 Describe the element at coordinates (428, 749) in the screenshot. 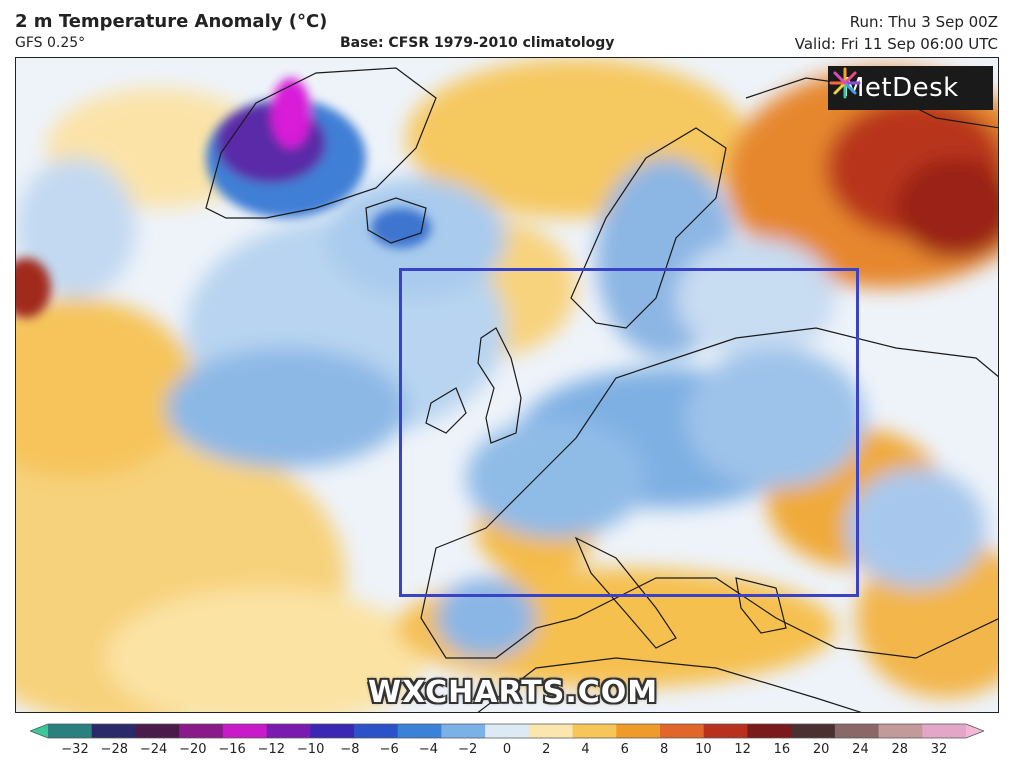

I see `colorbar-tick-label: −4` at that location.